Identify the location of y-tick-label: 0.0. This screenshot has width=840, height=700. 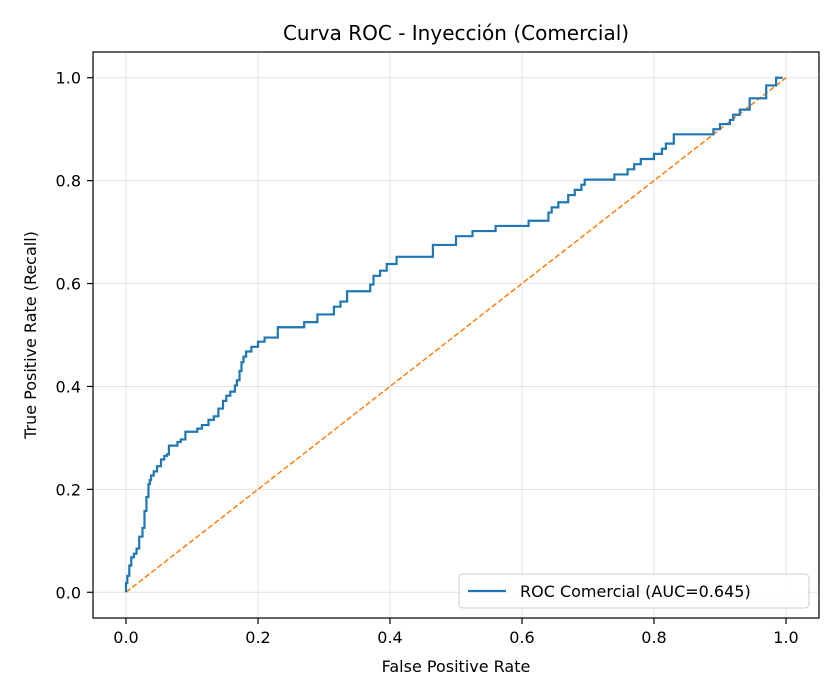
(68, 592).